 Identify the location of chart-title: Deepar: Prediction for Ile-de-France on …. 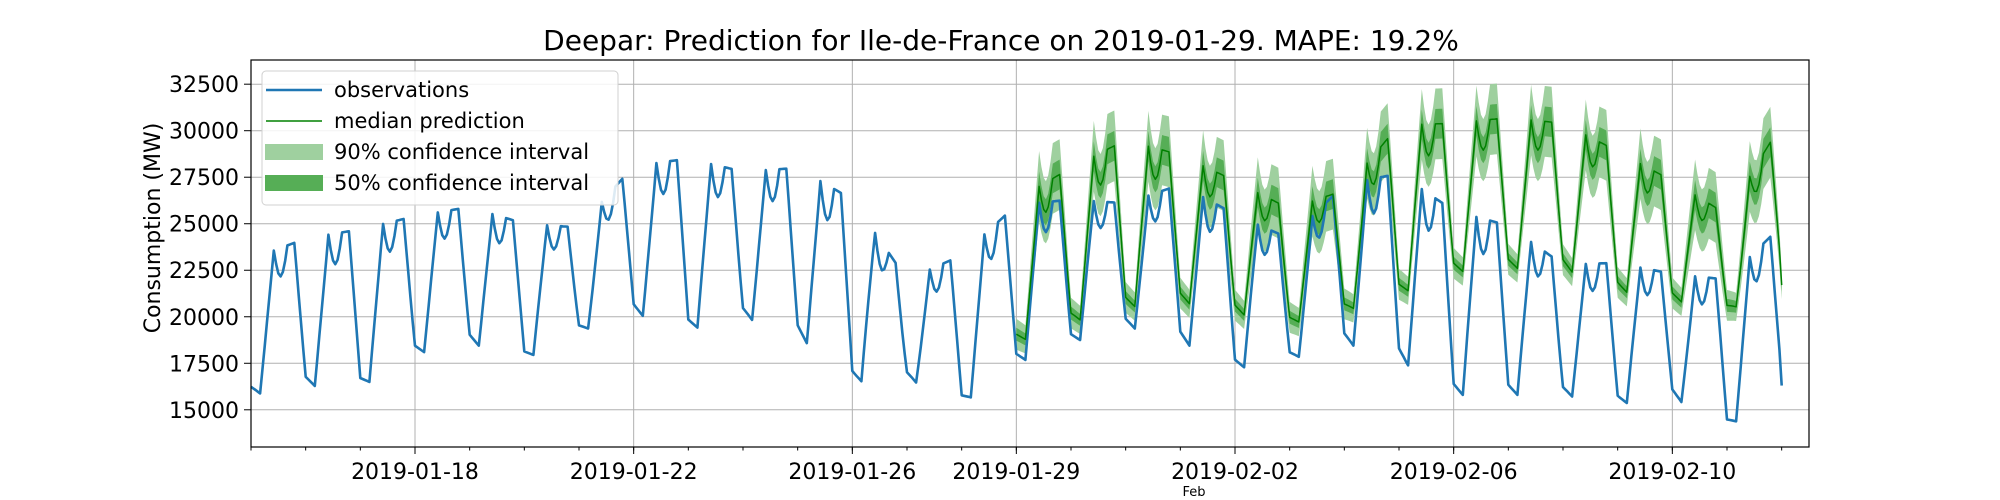
(1001, 40).